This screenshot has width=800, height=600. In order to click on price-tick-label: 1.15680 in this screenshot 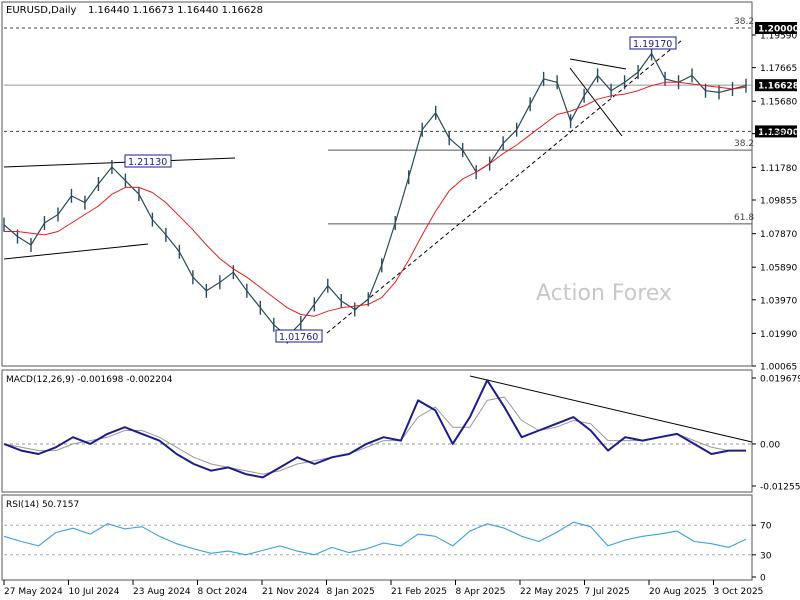, I will do `click(778, 103)`.